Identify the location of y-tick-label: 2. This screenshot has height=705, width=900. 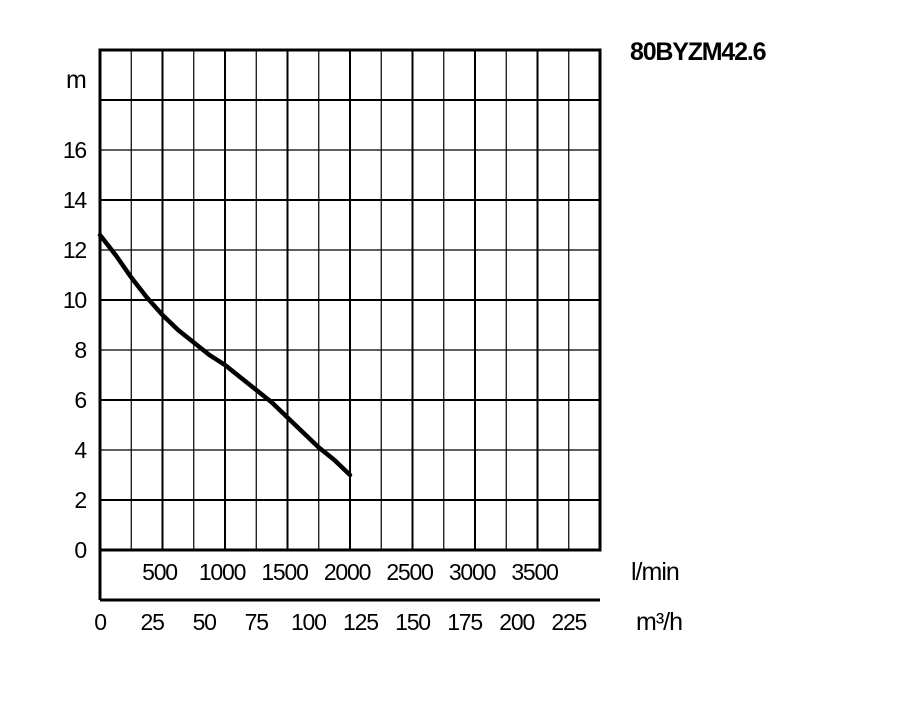
(80, 500).